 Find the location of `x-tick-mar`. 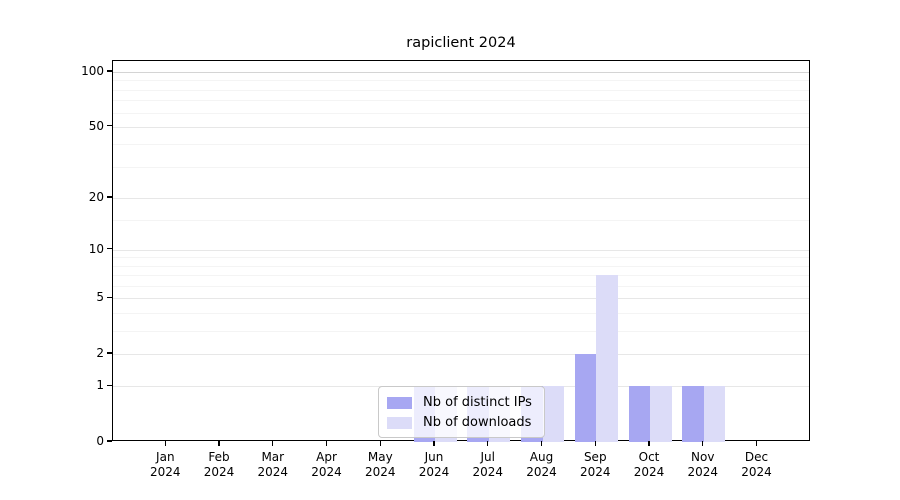

x-tick-mar is located at coordinates (273, 443).